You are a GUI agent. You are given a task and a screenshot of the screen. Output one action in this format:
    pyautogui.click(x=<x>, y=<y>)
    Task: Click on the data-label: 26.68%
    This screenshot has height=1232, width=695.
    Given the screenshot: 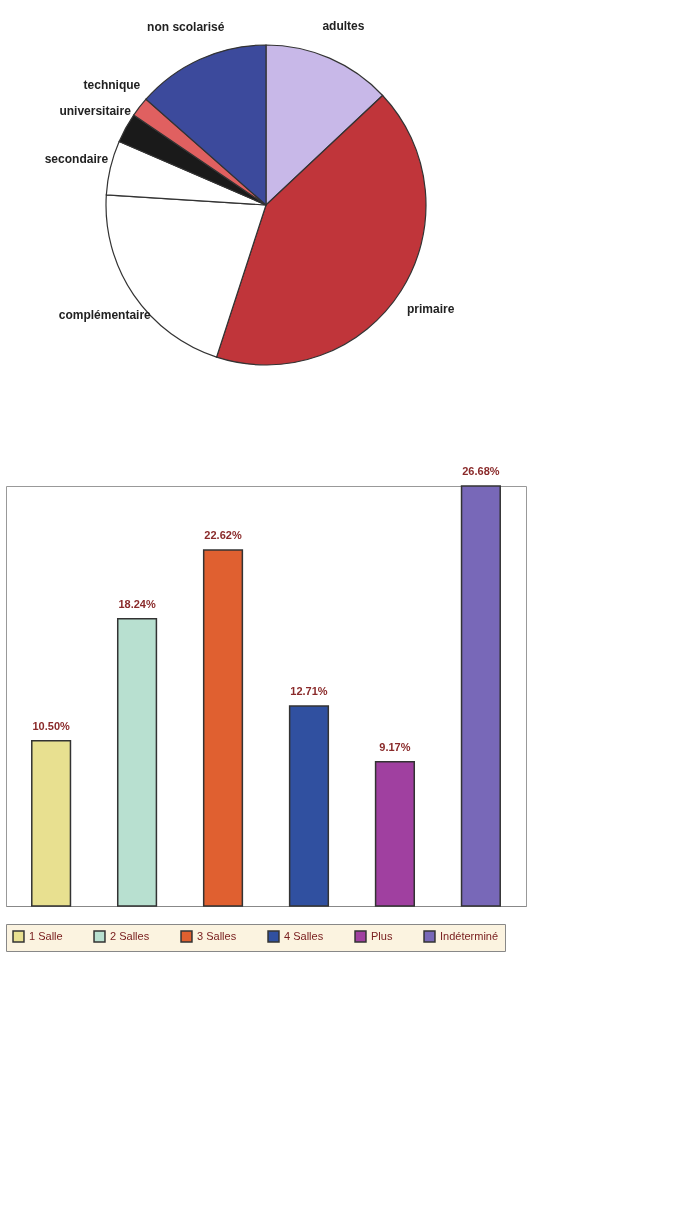 What is the action you would take?
    pyautogui.click(x=481, y=471)
    